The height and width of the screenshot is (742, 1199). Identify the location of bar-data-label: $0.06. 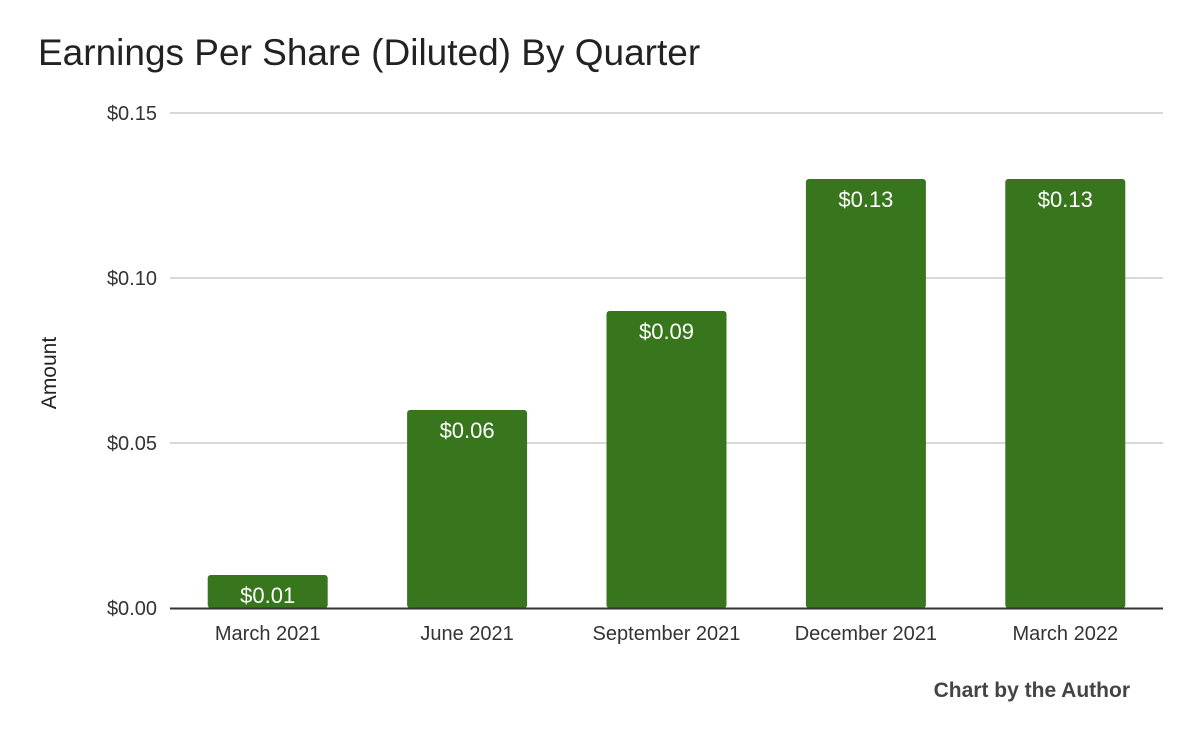
(467, 430).